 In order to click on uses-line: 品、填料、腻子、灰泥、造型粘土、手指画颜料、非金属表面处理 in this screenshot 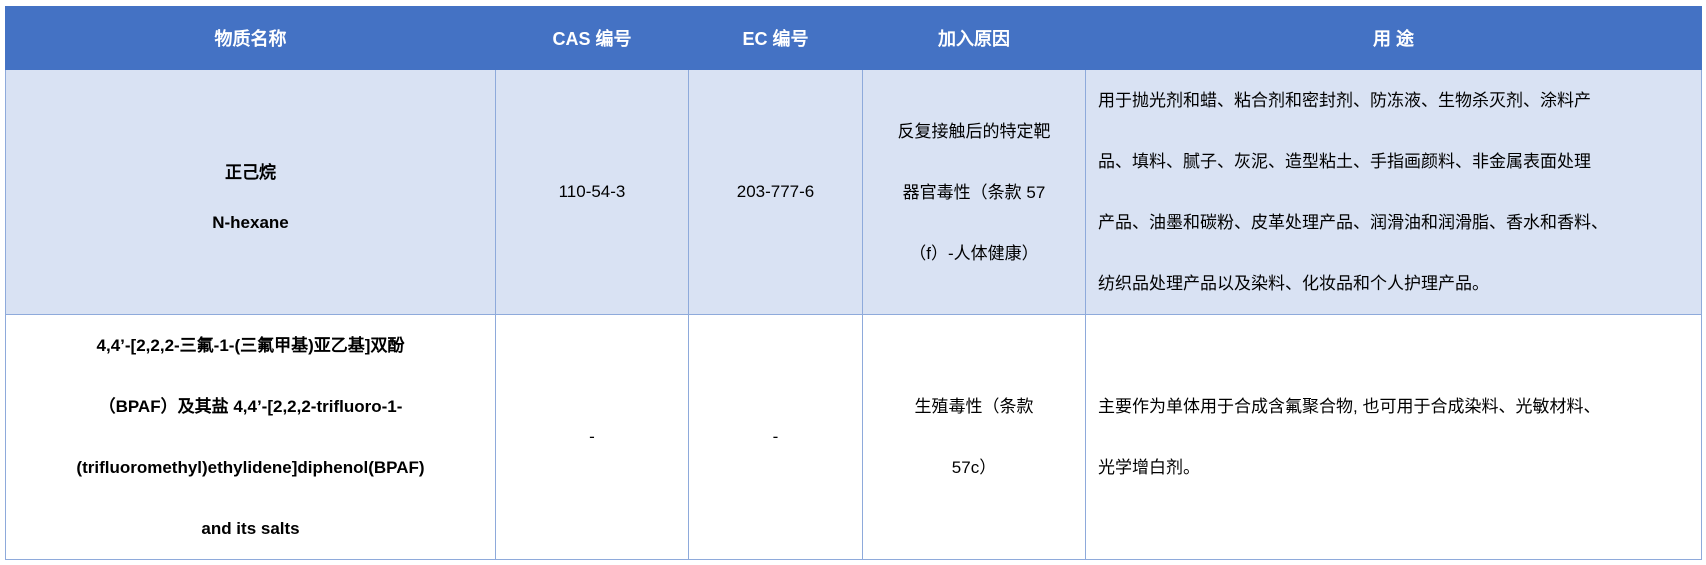, I will do `click(1344, 161)`.